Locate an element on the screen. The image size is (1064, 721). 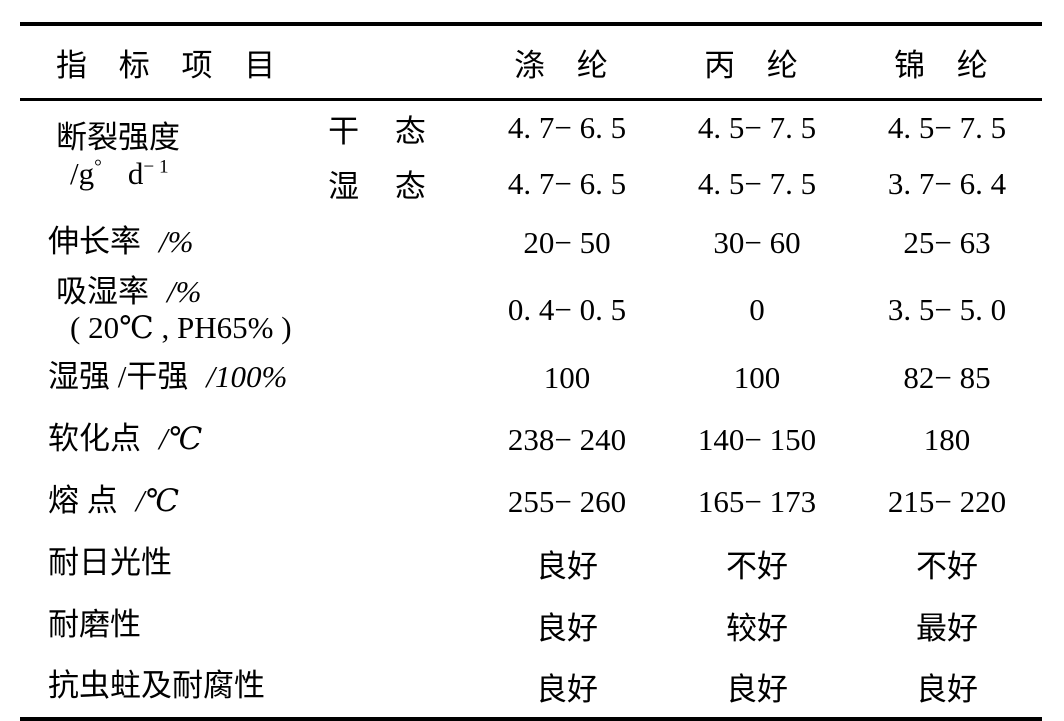
cell-light-resistance-polyester: 良好 is located at coordinates (567, 567).